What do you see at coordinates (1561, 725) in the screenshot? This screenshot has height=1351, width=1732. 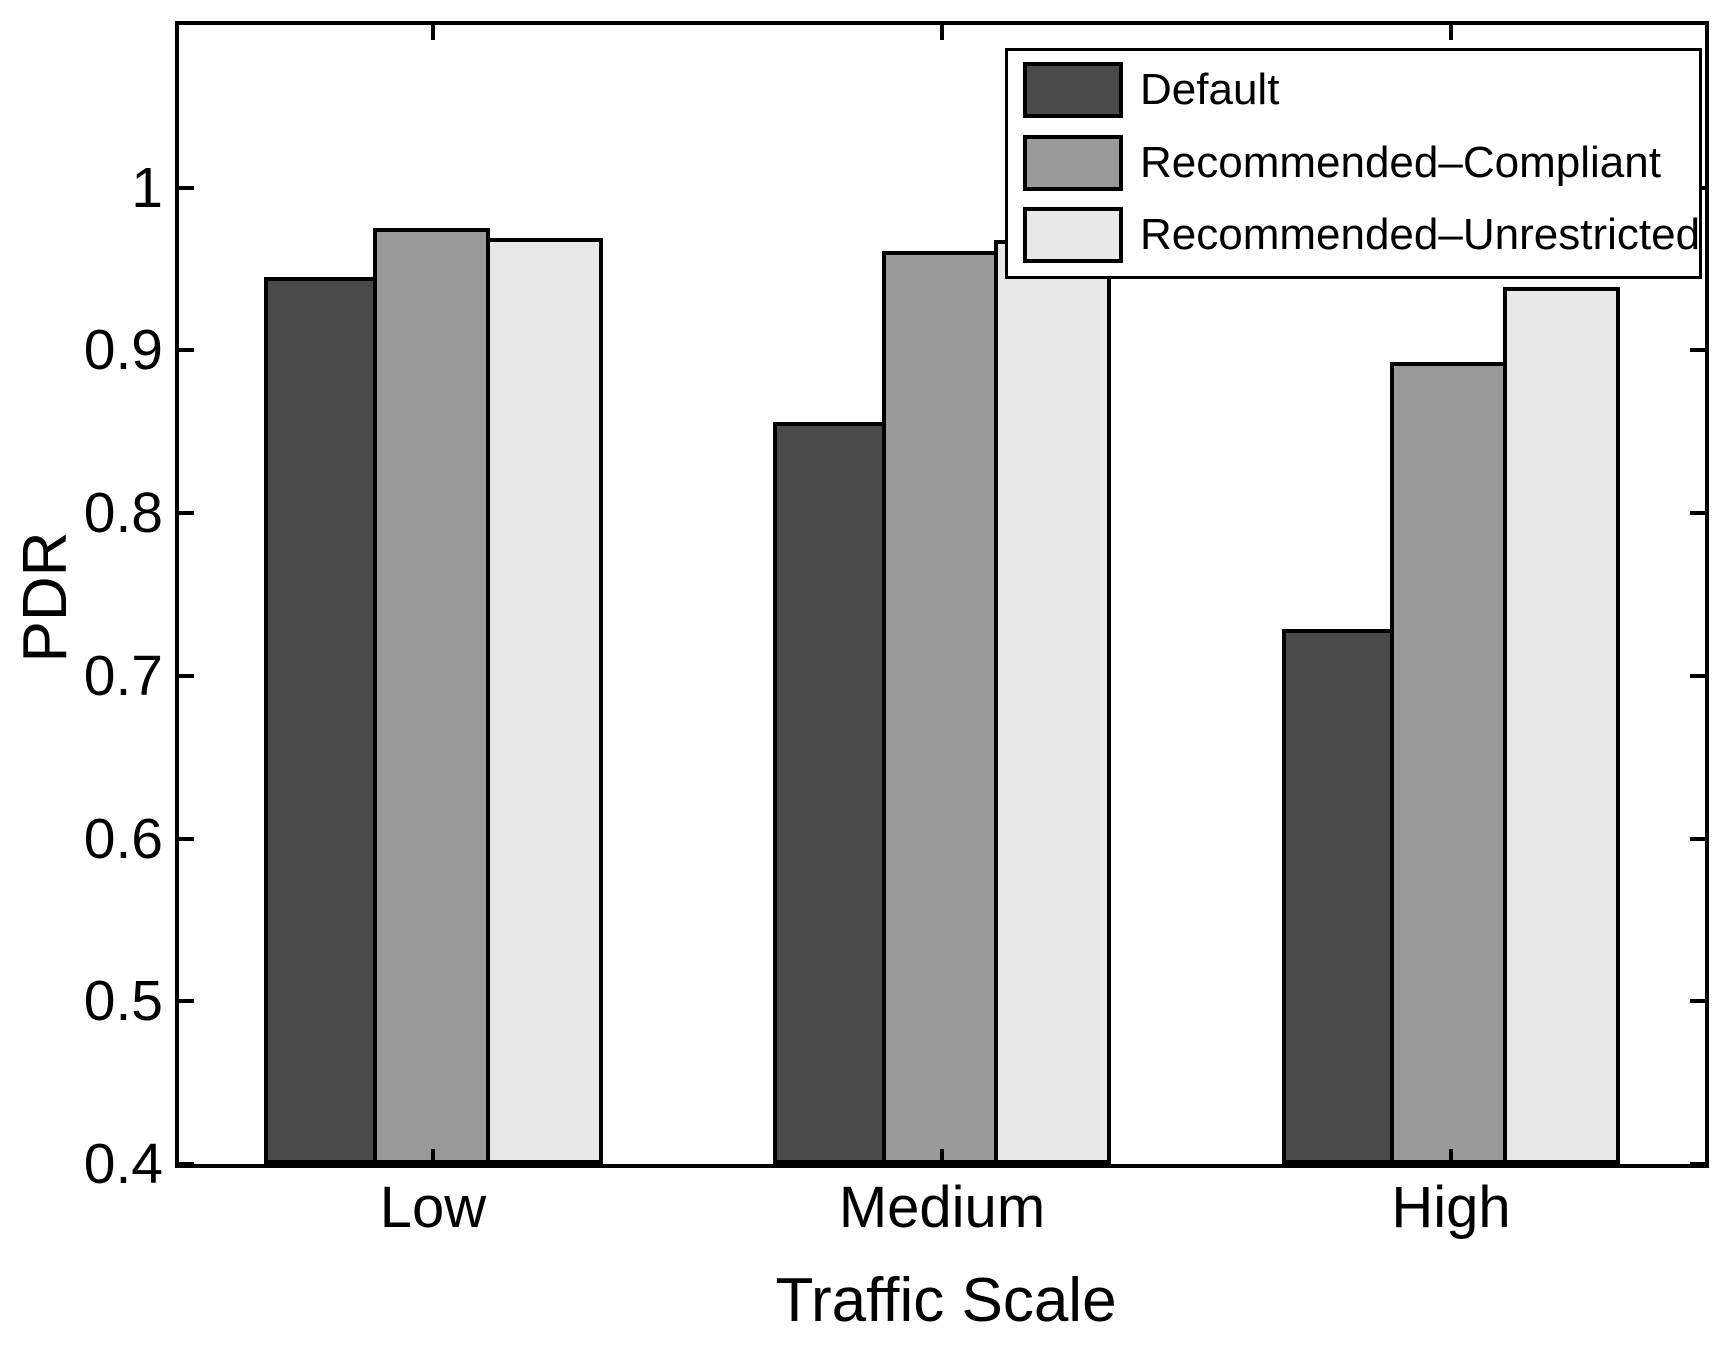 I see `bar-recommended-unrestricted-high` at bounding box center [1561, 725].